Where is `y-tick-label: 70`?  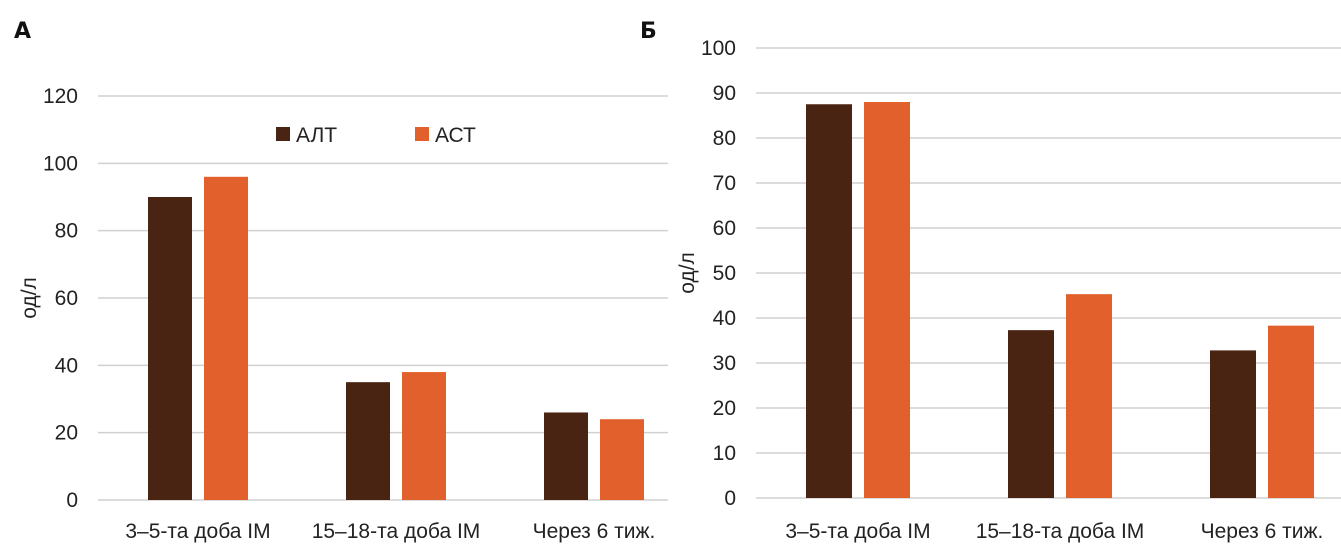 y-tick-label: 70 is located at coordinates (724, 183).